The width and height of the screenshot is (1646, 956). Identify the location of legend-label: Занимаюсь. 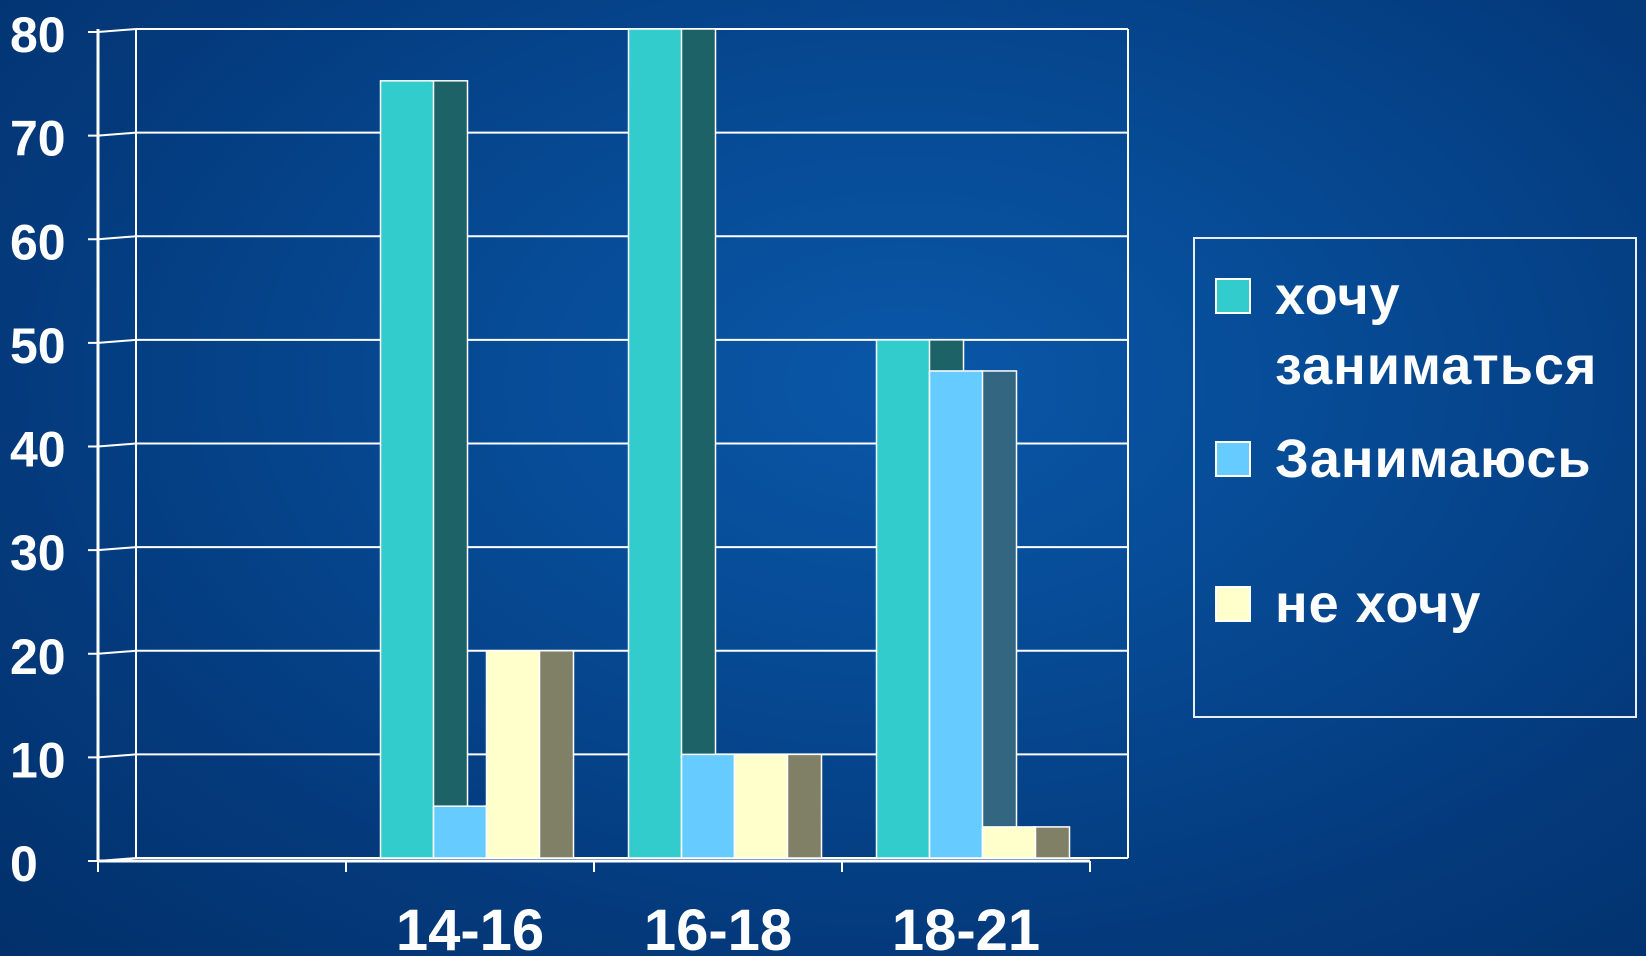
(1433, 459).